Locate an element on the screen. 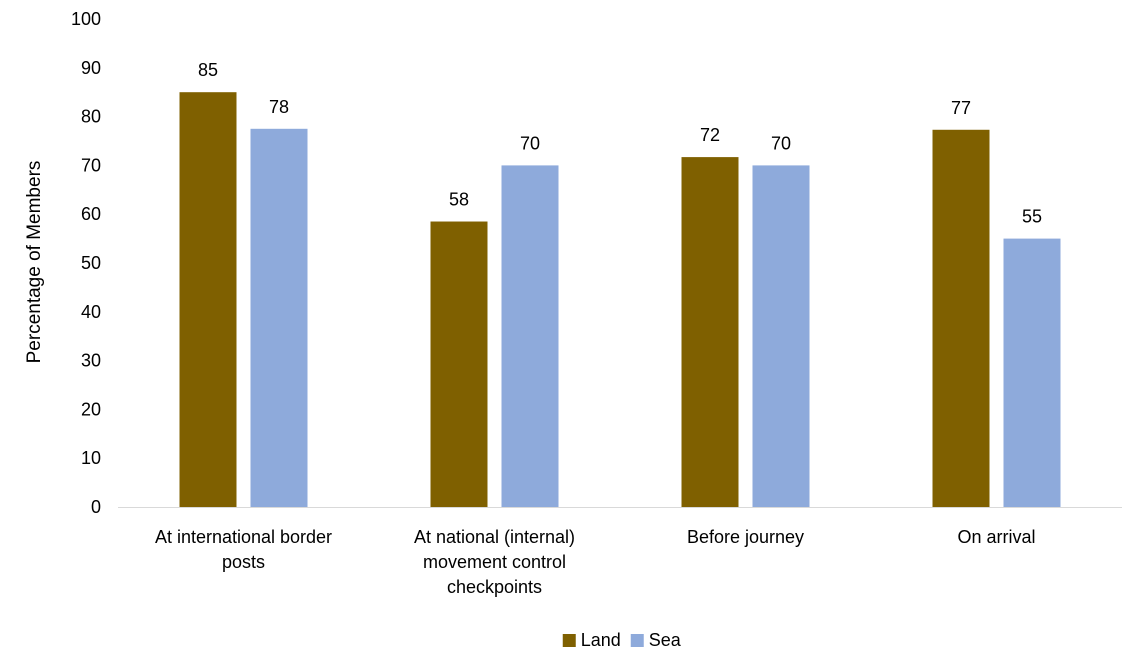 This screenshot has width=1132, height=660. y-tick-label: 0 is located at coordinates (96, 507).